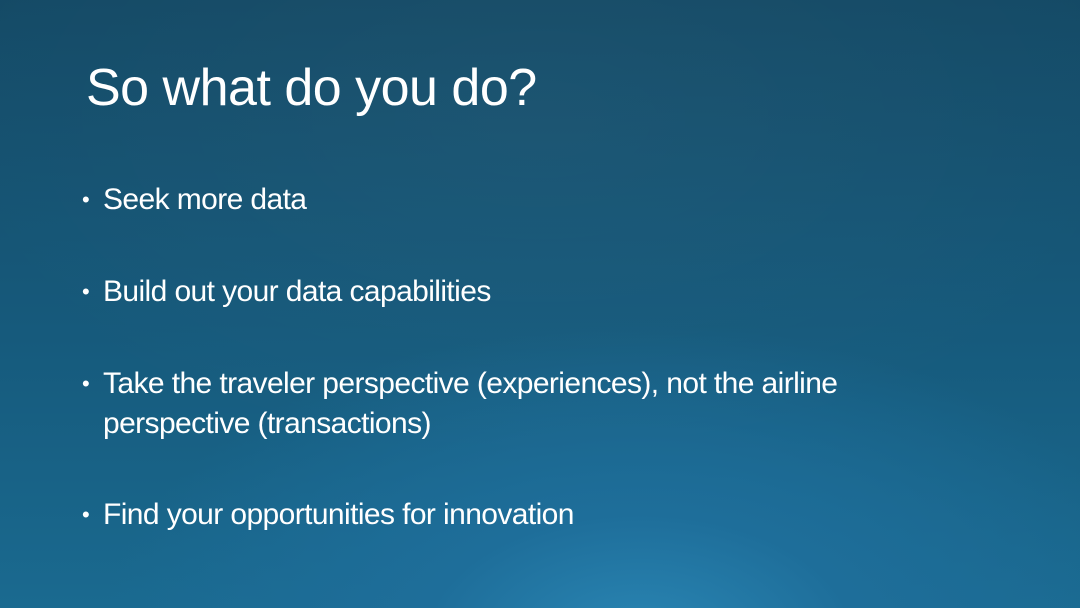  I want to click on bullet-text: Seek more data, so click(205, 199).